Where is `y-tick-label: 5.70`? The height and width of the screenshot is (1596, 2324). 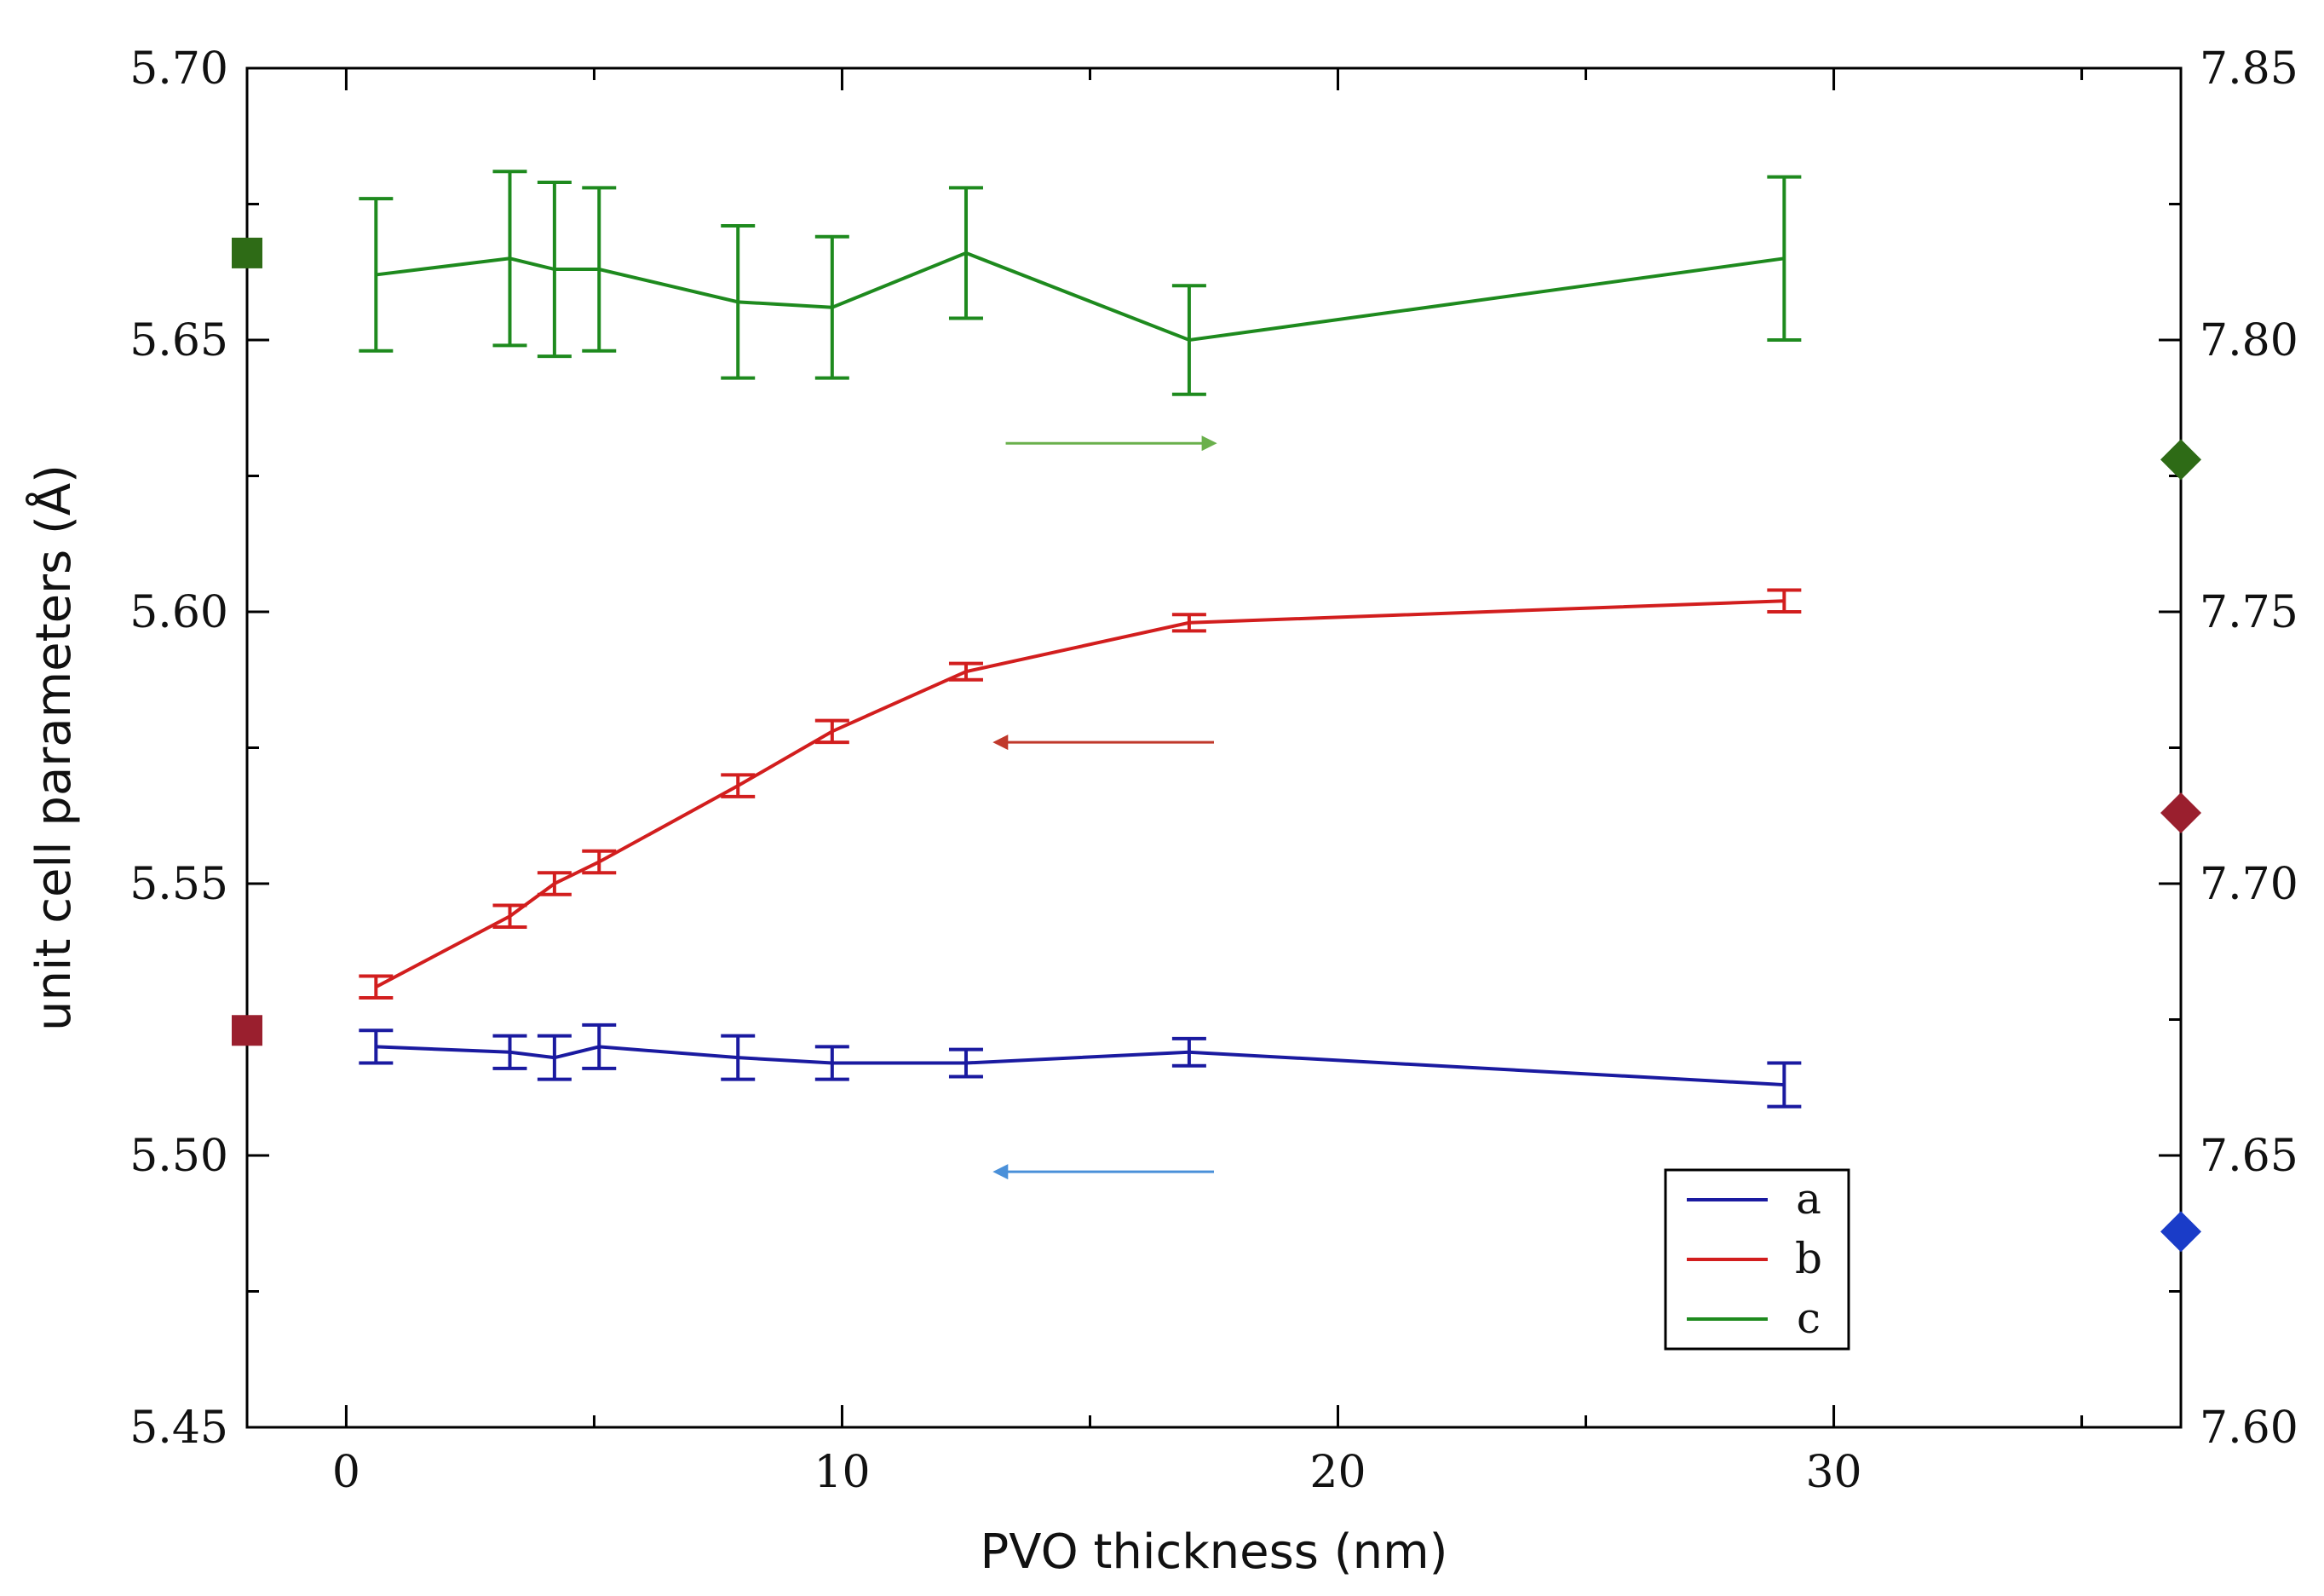 y-tick-label: 5.70 is located at coordinates (178, 69).